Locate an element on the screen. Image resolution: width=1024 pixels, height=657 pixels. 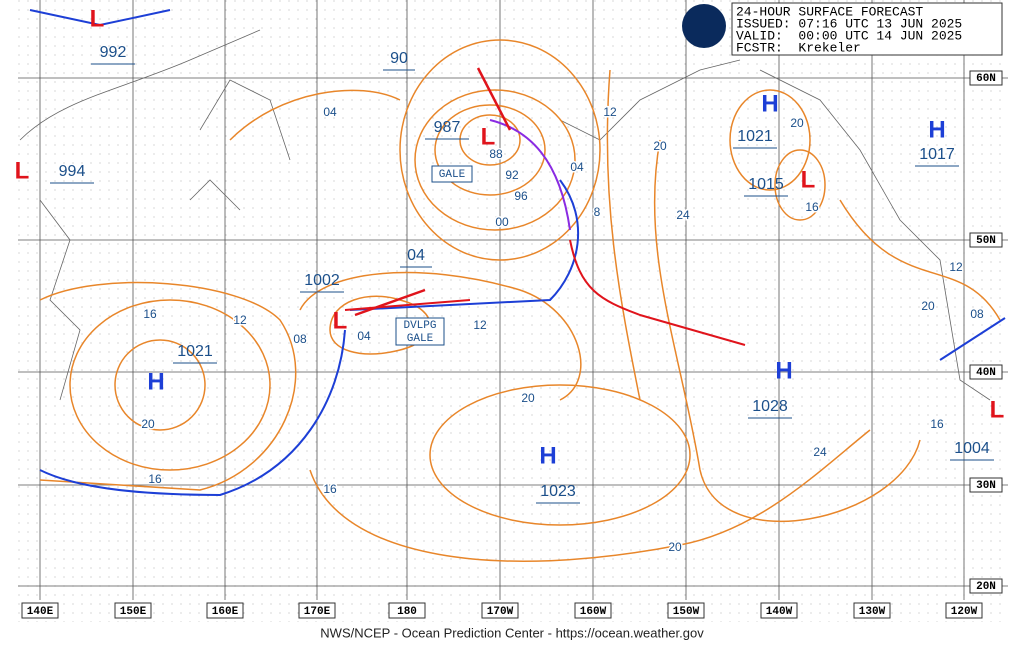
longitude-label: 140W is located at coordinates (779, 612).